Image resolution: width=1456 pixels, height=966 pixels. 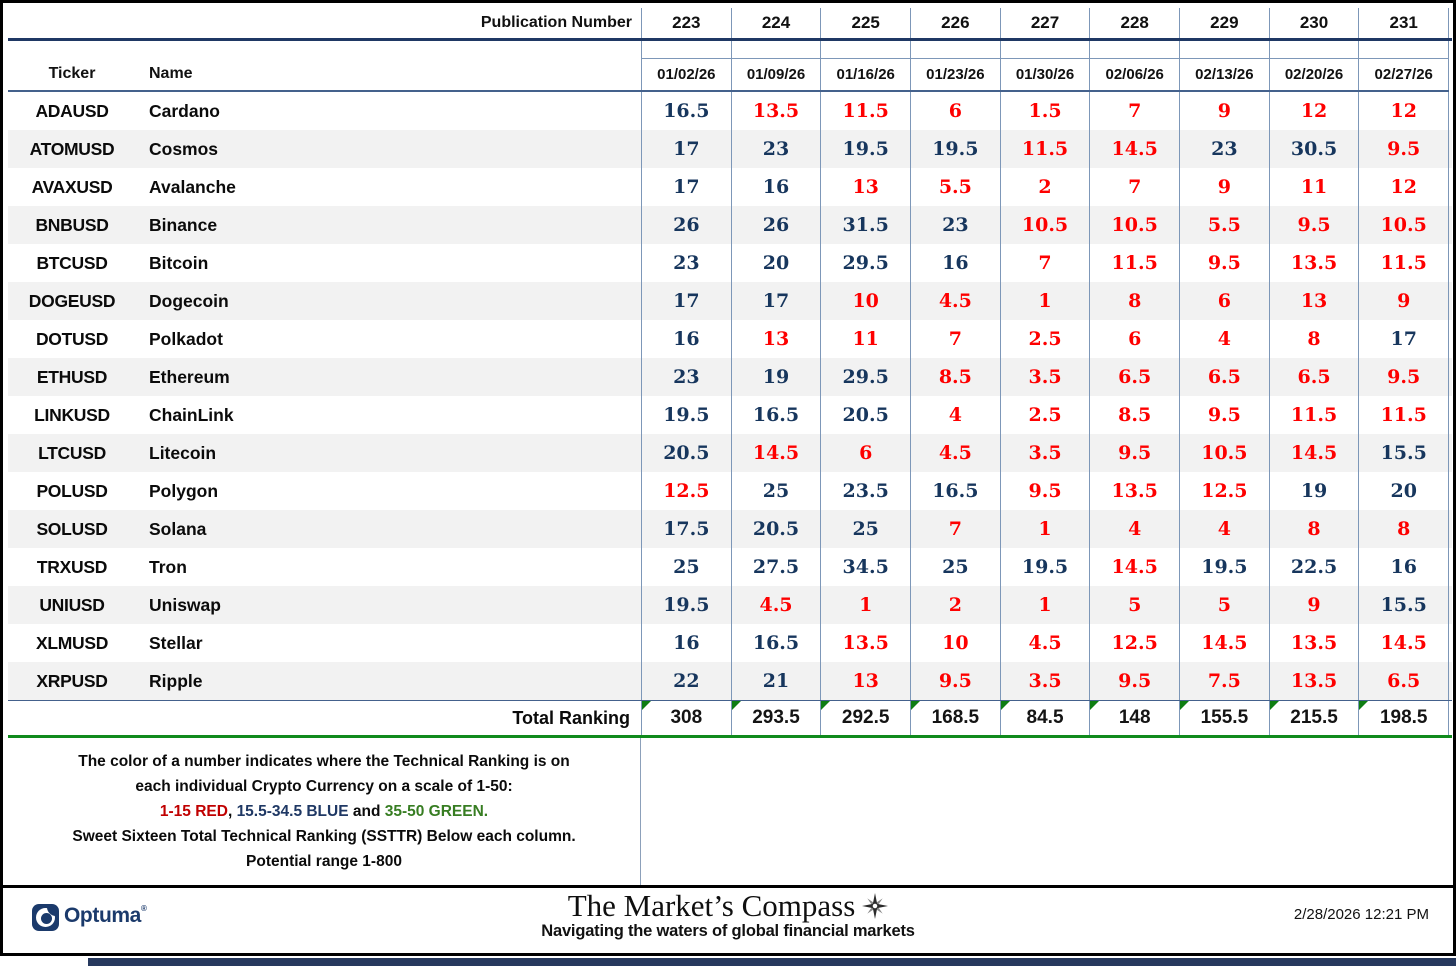 What do you see at coordinates (777, 149) in the screenshot?
I see `ranking-value-cell: 23` at bounding box center [777, 149].